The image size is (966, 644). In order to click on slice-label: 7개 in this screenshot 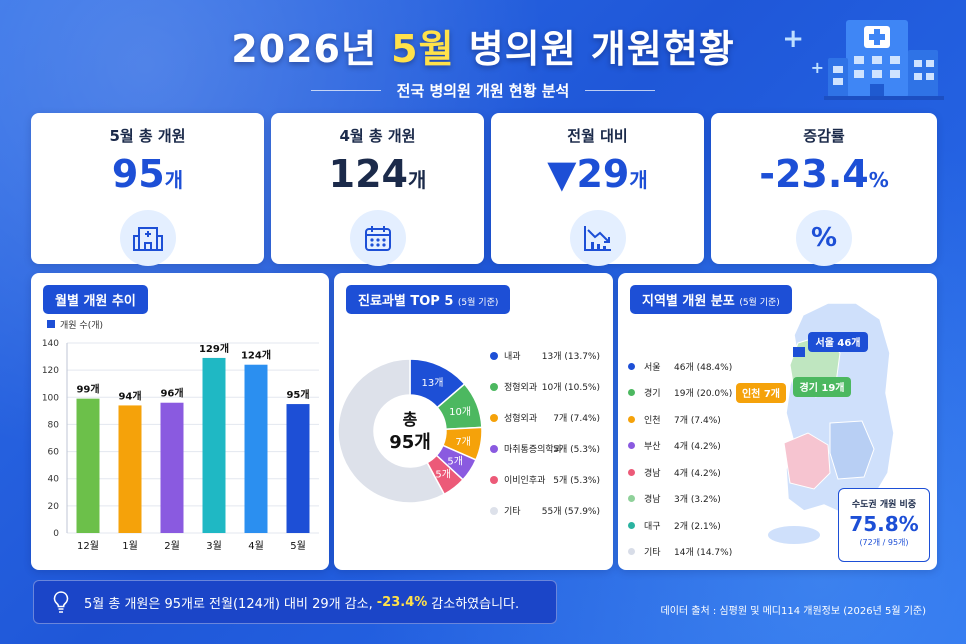, I will do `click(463, 442)`.